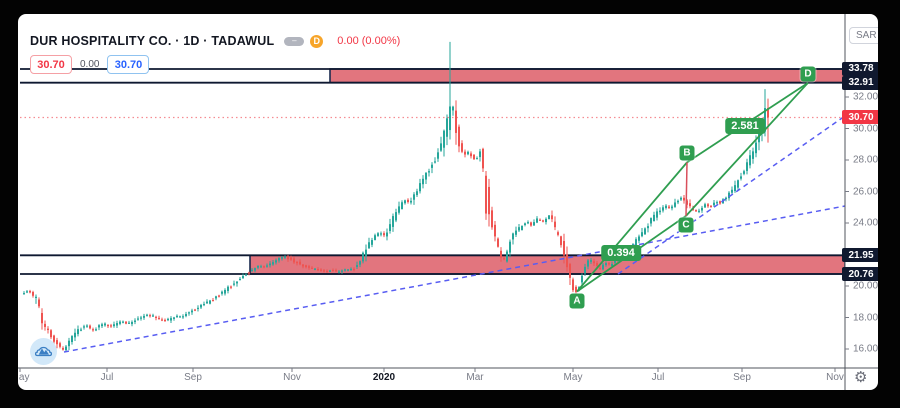 This screenshot has width=900, height=408. Describe the element at coordinates (808, 74) in the screenshot. I see `pattern-point-d: D` at that location.